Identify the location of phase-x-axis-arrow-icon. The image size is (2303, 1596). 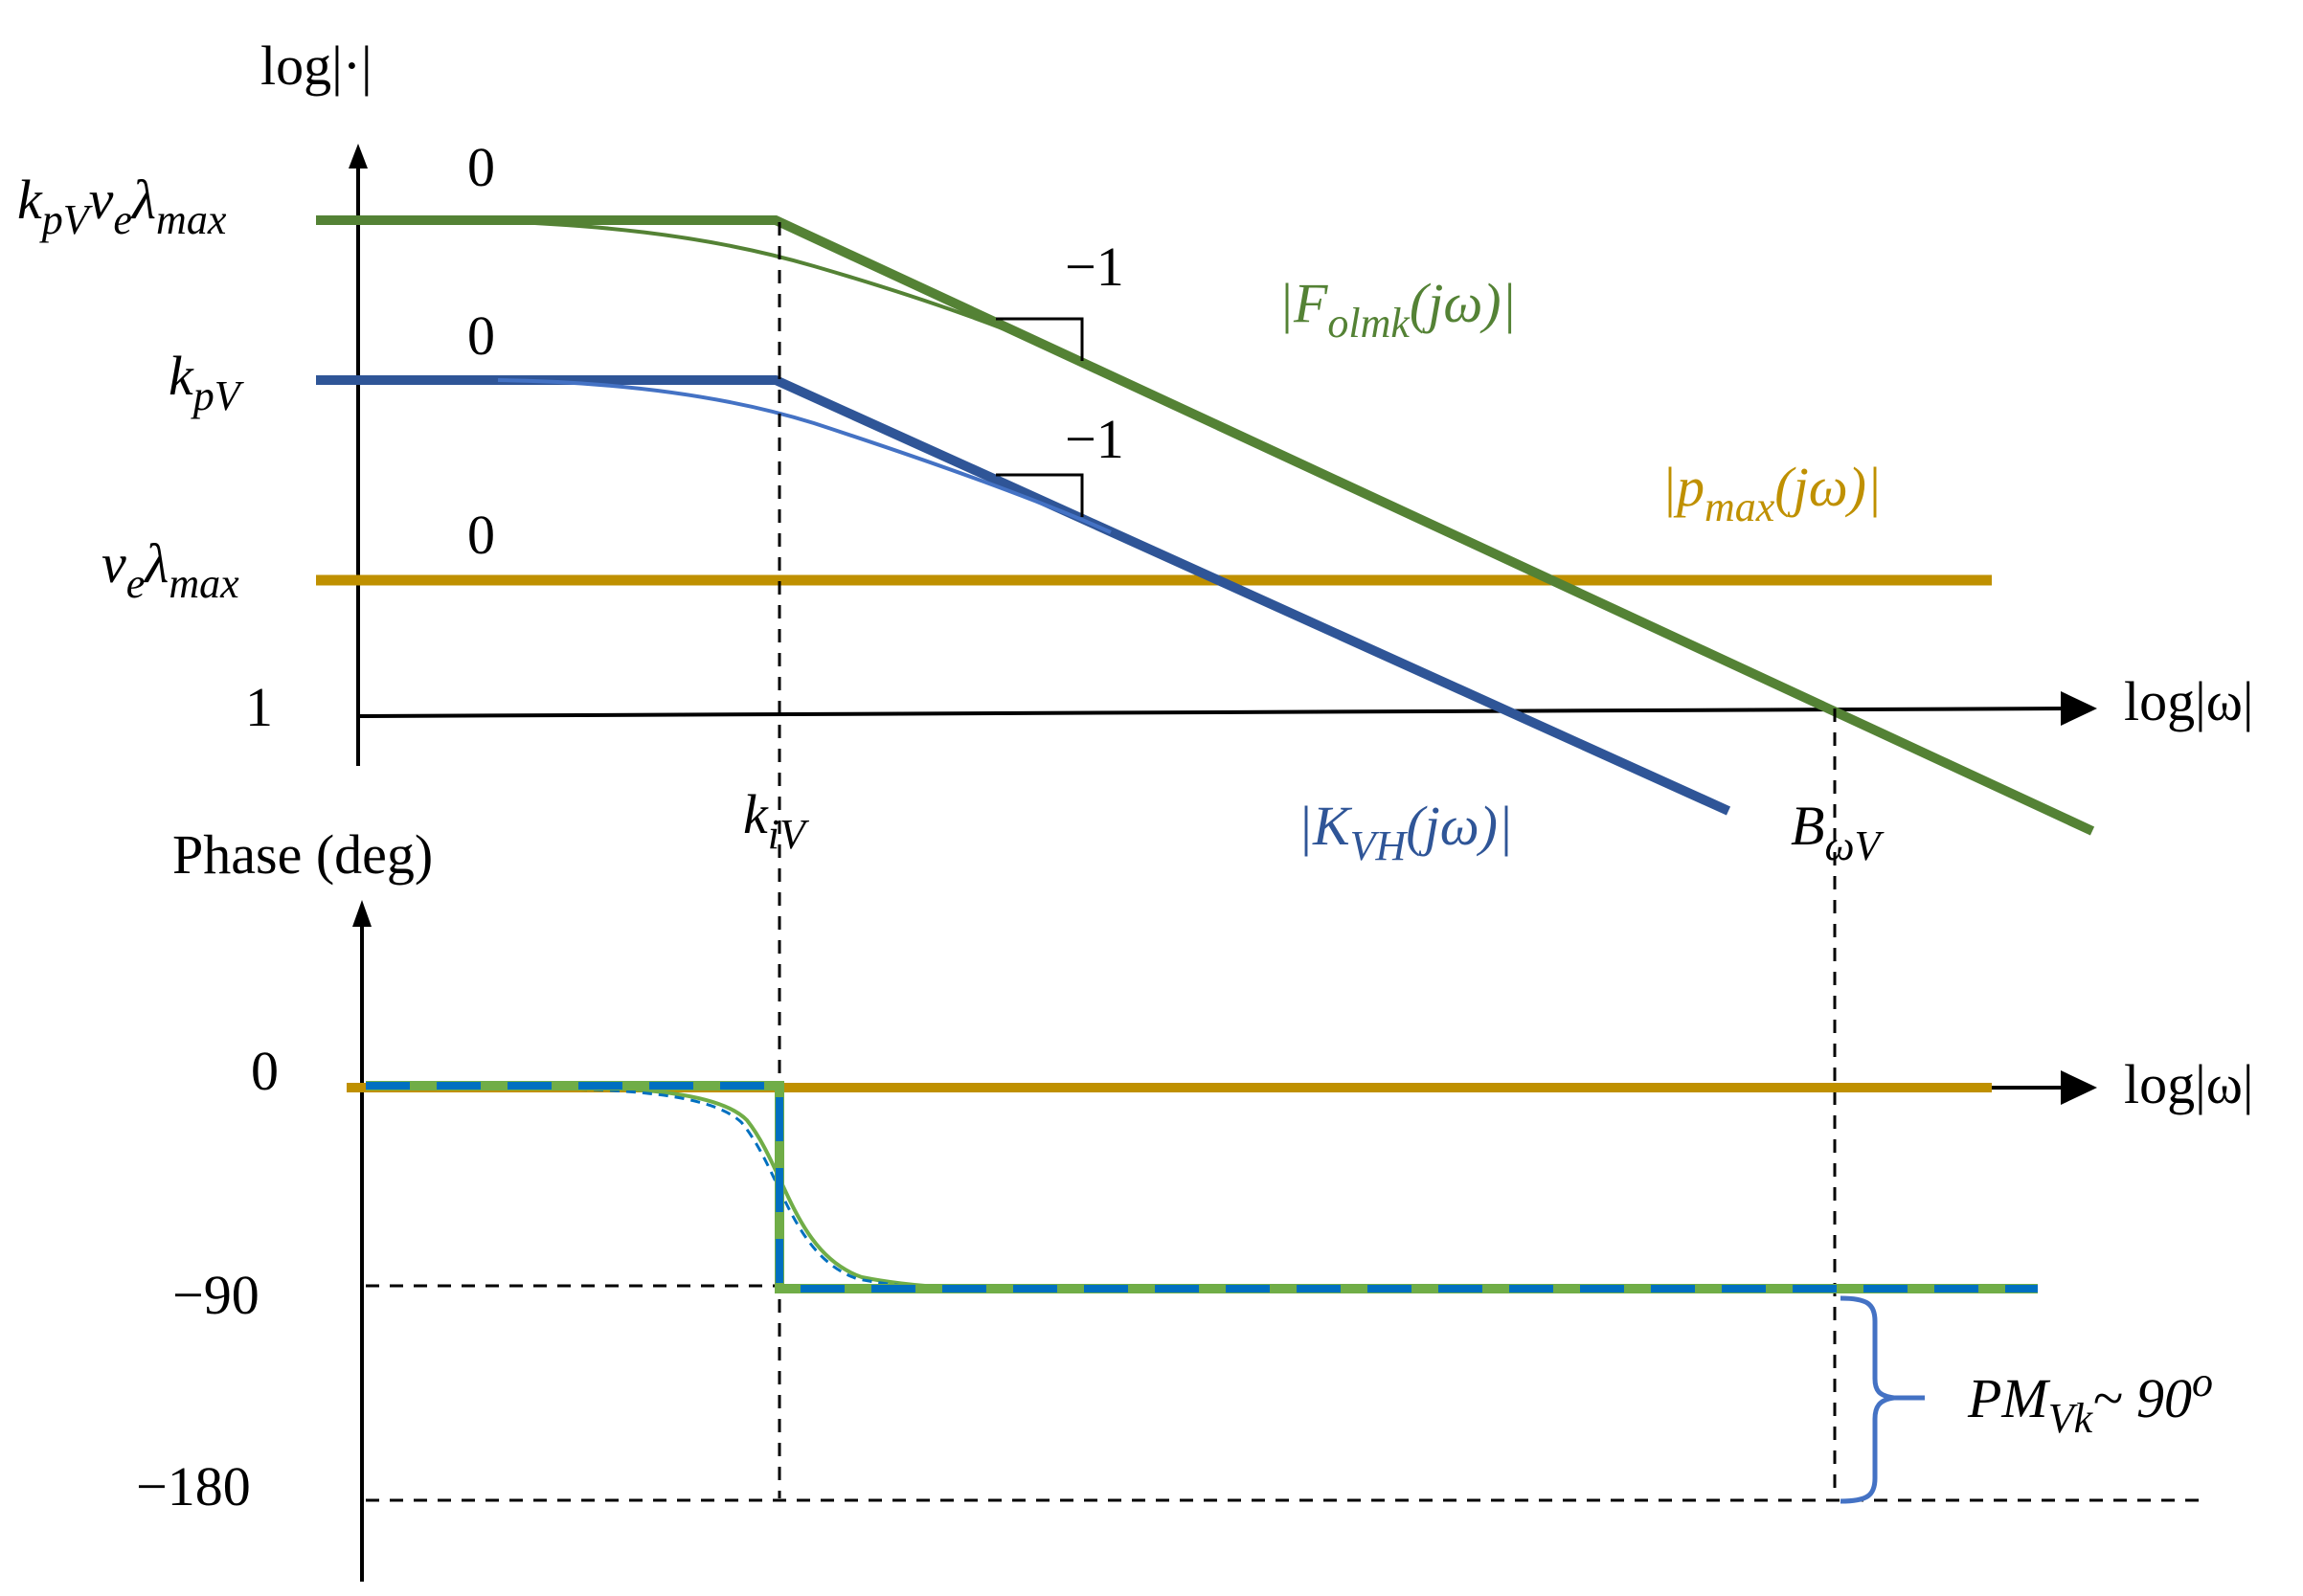
(2079, 1087).